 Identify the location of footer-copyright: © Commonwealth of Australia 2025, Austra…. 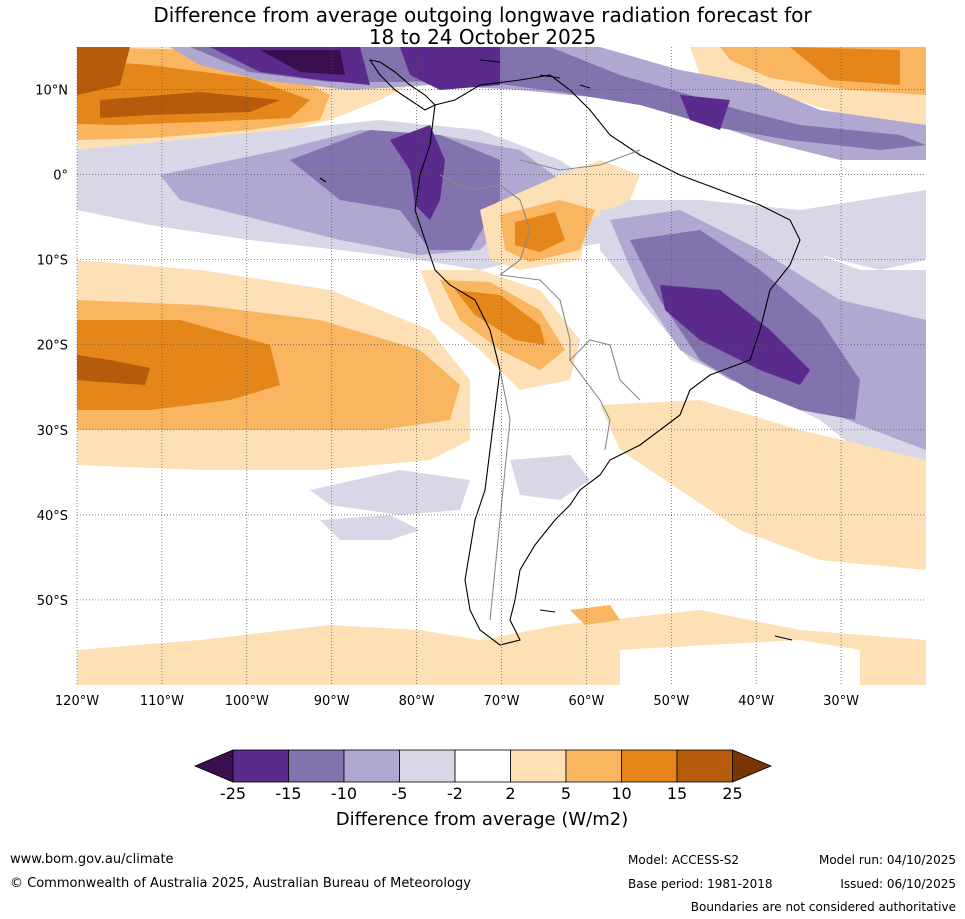
(240, 883).